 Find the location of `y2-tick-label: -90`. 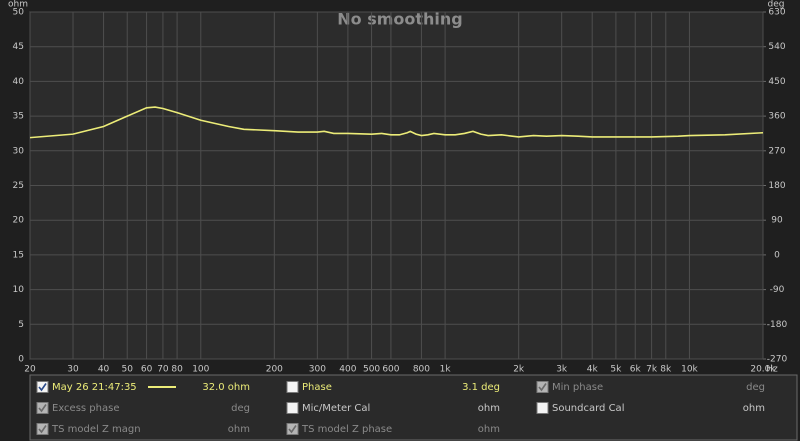

y2-tick-label: -90 is located at coordinates (777, 290).